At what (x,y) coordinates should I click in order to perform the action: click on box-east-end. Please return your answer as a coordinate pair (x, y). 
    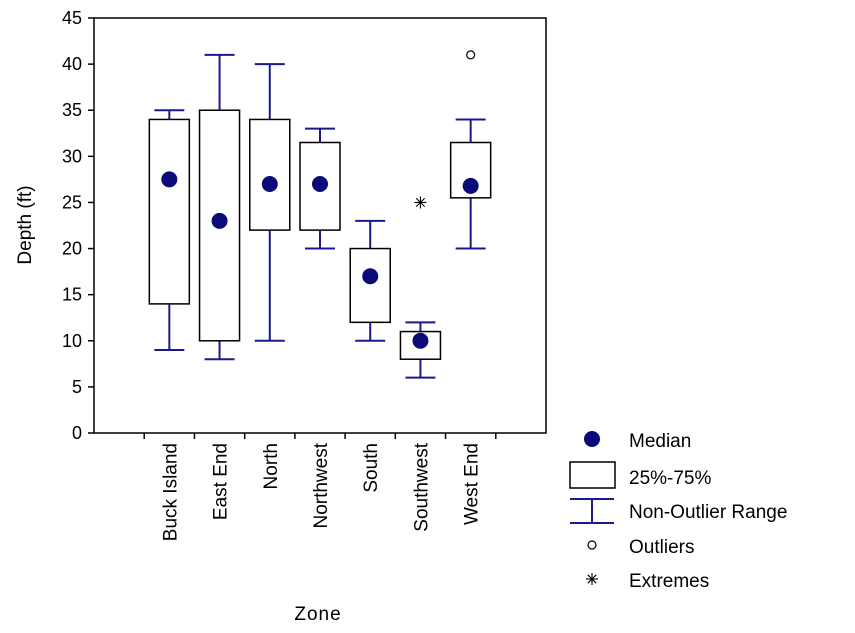
    Looking at the image, I should click on (219, 207).